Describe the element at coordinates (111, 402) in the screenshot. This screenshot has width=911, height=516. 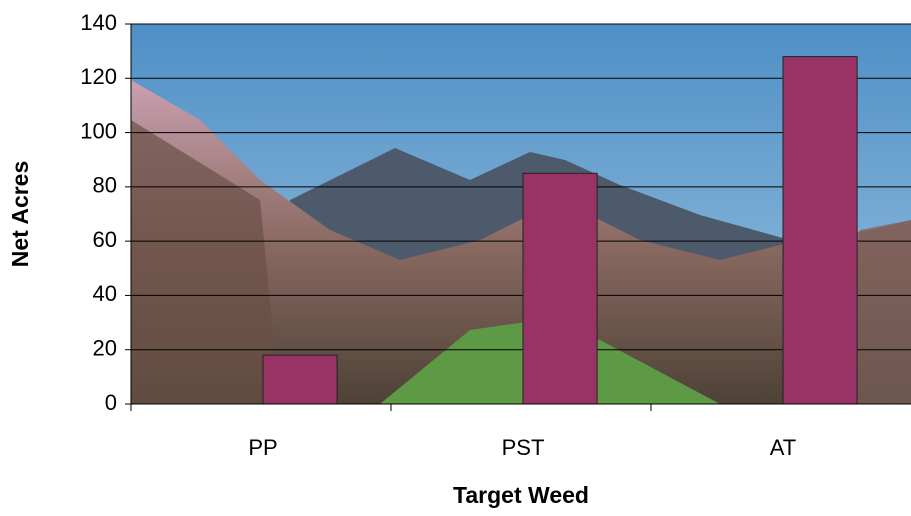
I see `y-tick-label: 0` at that location.